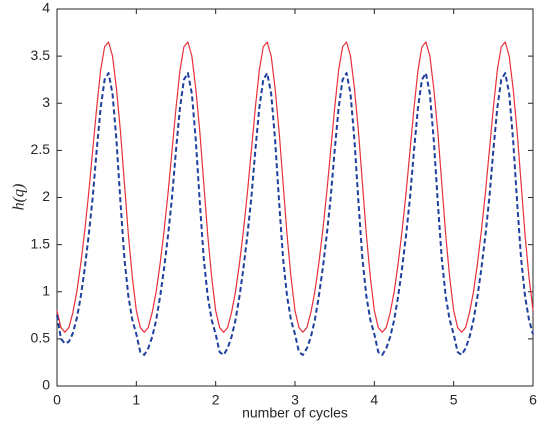  I want to click on y-tick-label: 3, so click(46, 102).